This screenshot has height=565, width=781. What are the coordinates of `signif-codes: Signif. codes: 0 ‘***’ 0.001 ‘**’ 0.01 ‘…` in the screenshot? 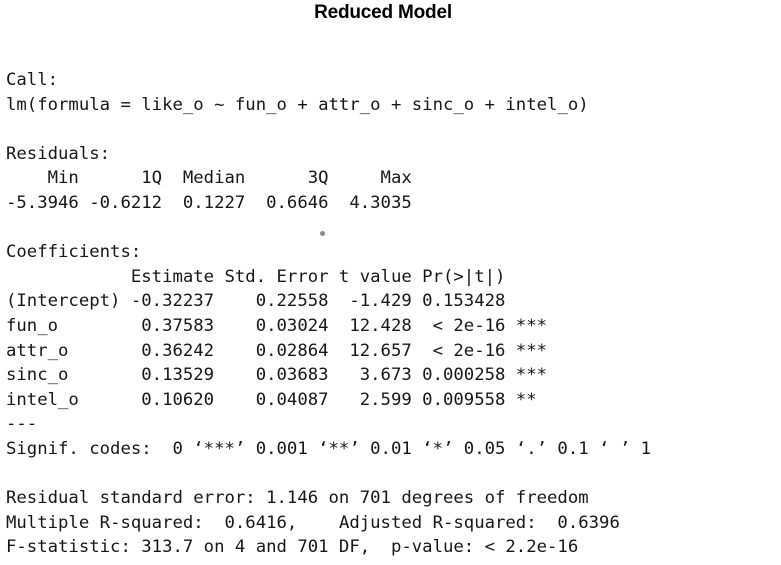 It's located at (329, 448).